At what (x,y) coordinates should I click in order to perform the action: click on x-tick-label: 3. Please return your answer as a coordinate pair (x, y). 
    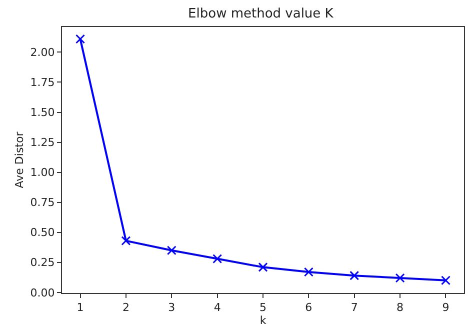
    Looking at the image, I should click on (172, 307).